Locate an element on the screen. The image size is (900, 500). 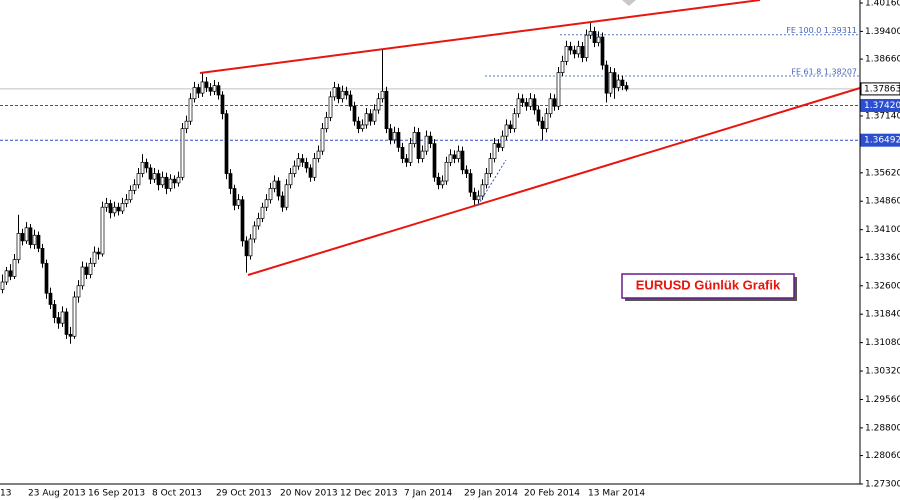
y-tick-label: 1.39400 is located at coordinates (882, 32).